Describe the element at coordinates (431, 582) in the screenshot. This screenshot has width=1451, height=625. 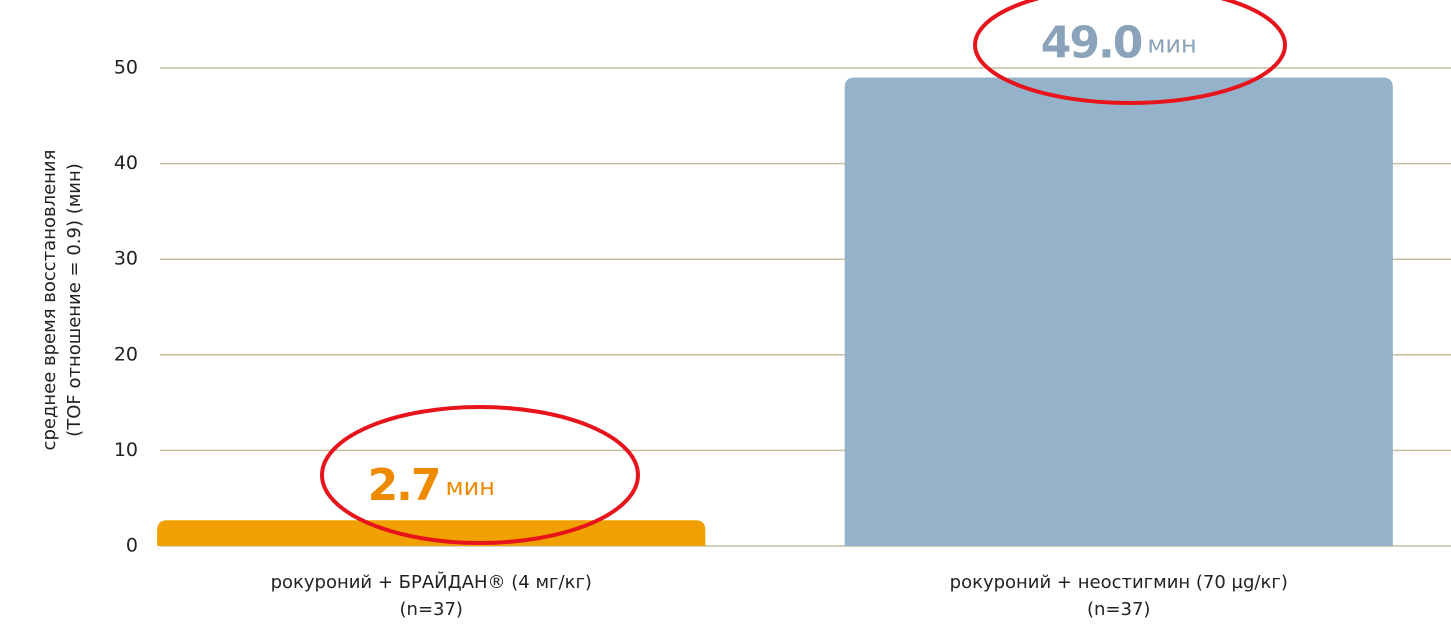
I see `x-tick-label: рокуроний + БРАЙДАН® (4 мг/кг)` at that location.